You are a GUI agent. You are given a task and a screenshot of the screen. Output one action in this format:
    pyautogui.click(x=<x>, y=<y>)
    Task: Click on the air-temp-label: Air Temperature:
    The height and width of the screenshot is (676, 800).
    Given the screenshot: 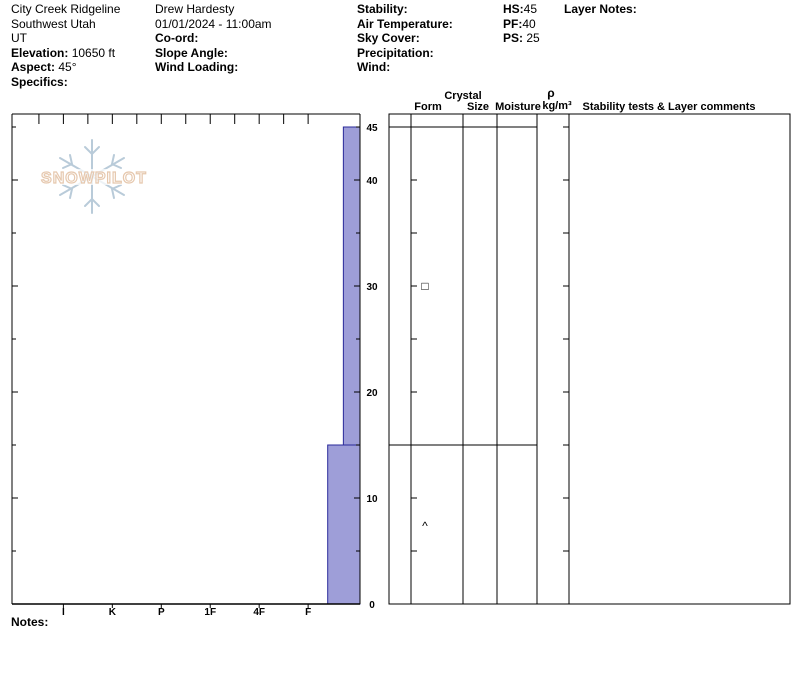 What is the action you would take?
    pyautogui.click(x=405, y=23)
    